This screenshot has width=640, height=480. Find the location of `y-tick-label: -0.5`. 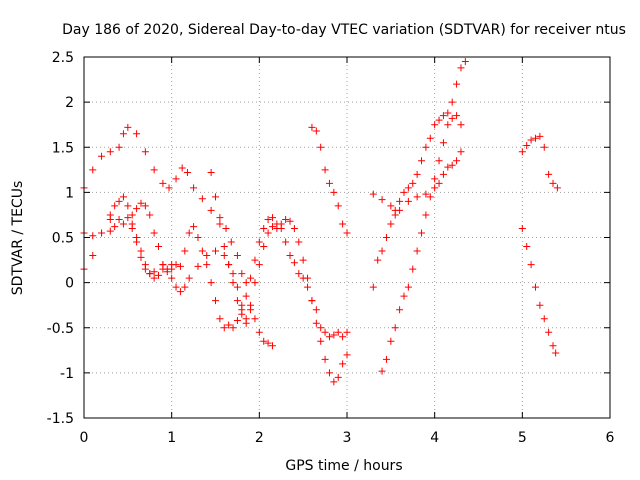

y-tick-label: -0.5 is located at coordinates (60, 329).